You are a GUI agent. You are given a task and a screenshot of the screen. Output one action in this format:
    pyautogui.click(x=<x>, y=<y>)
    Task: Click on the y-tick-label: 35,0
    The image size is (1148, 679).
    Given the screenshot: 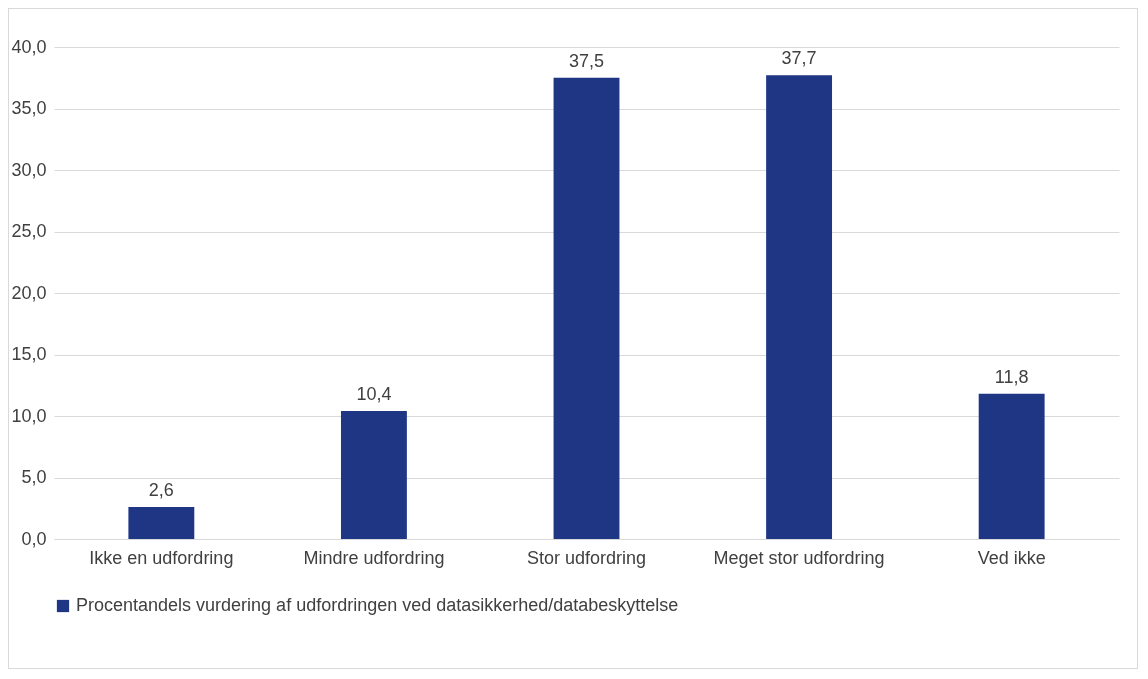 What is the action you would take?
    pyautogui.click(x=29, y=108)
    